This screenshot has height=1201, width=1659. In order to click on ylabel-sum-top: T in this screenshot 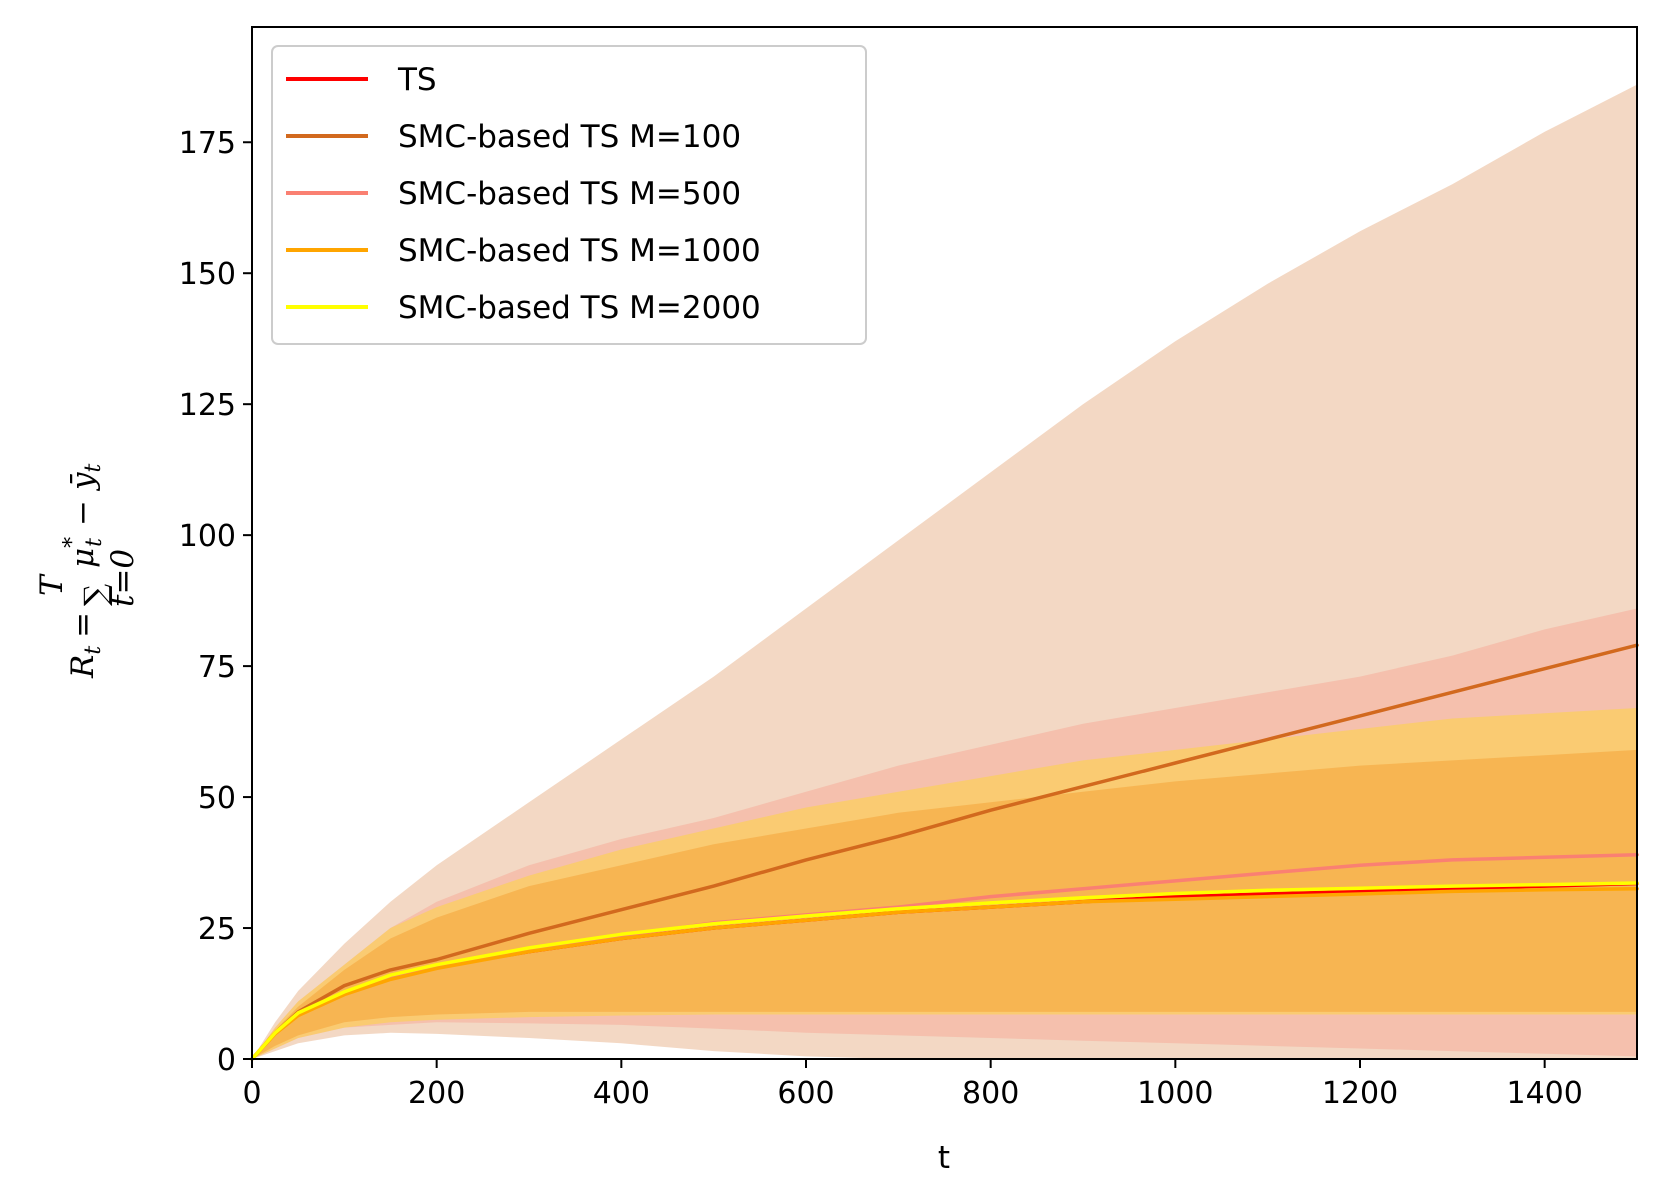, I will do `click(52, 584)`.